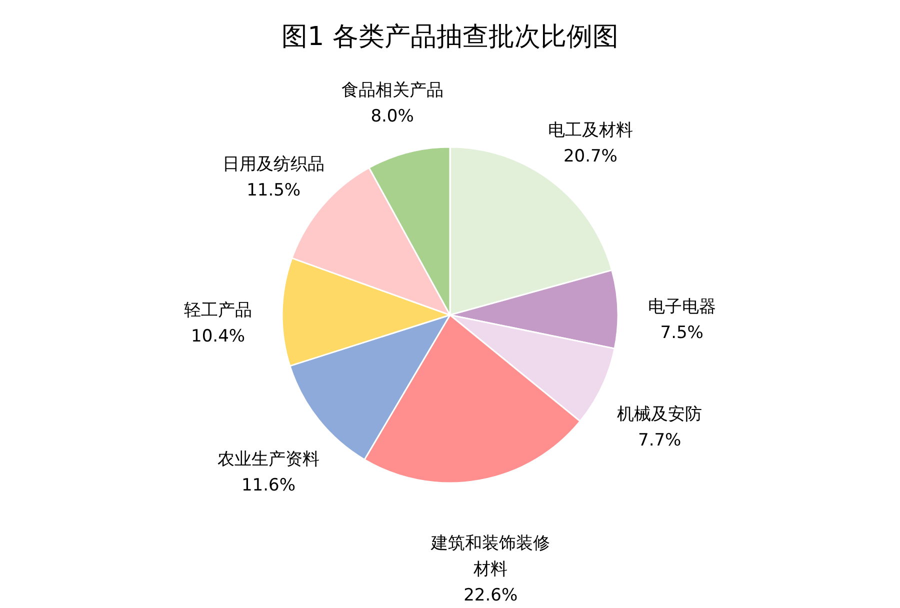 This screenshot has width=900, height=608. I want to click on chart-title: 图1 各类产品抽查批次比例图, so click(450, 37).